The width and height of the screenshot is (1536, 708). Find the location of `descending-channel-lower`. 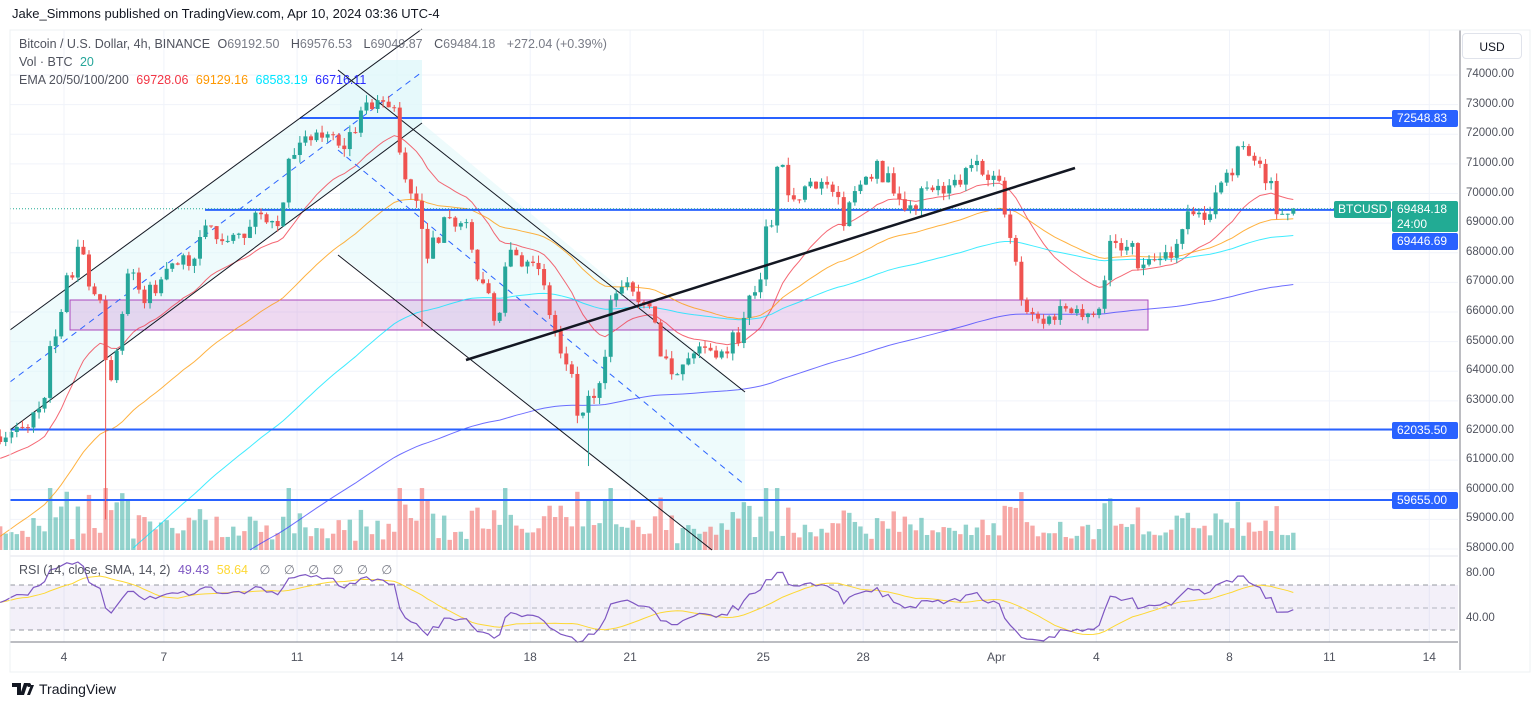

descending-channel-lower is located at coordinates (525, 402).